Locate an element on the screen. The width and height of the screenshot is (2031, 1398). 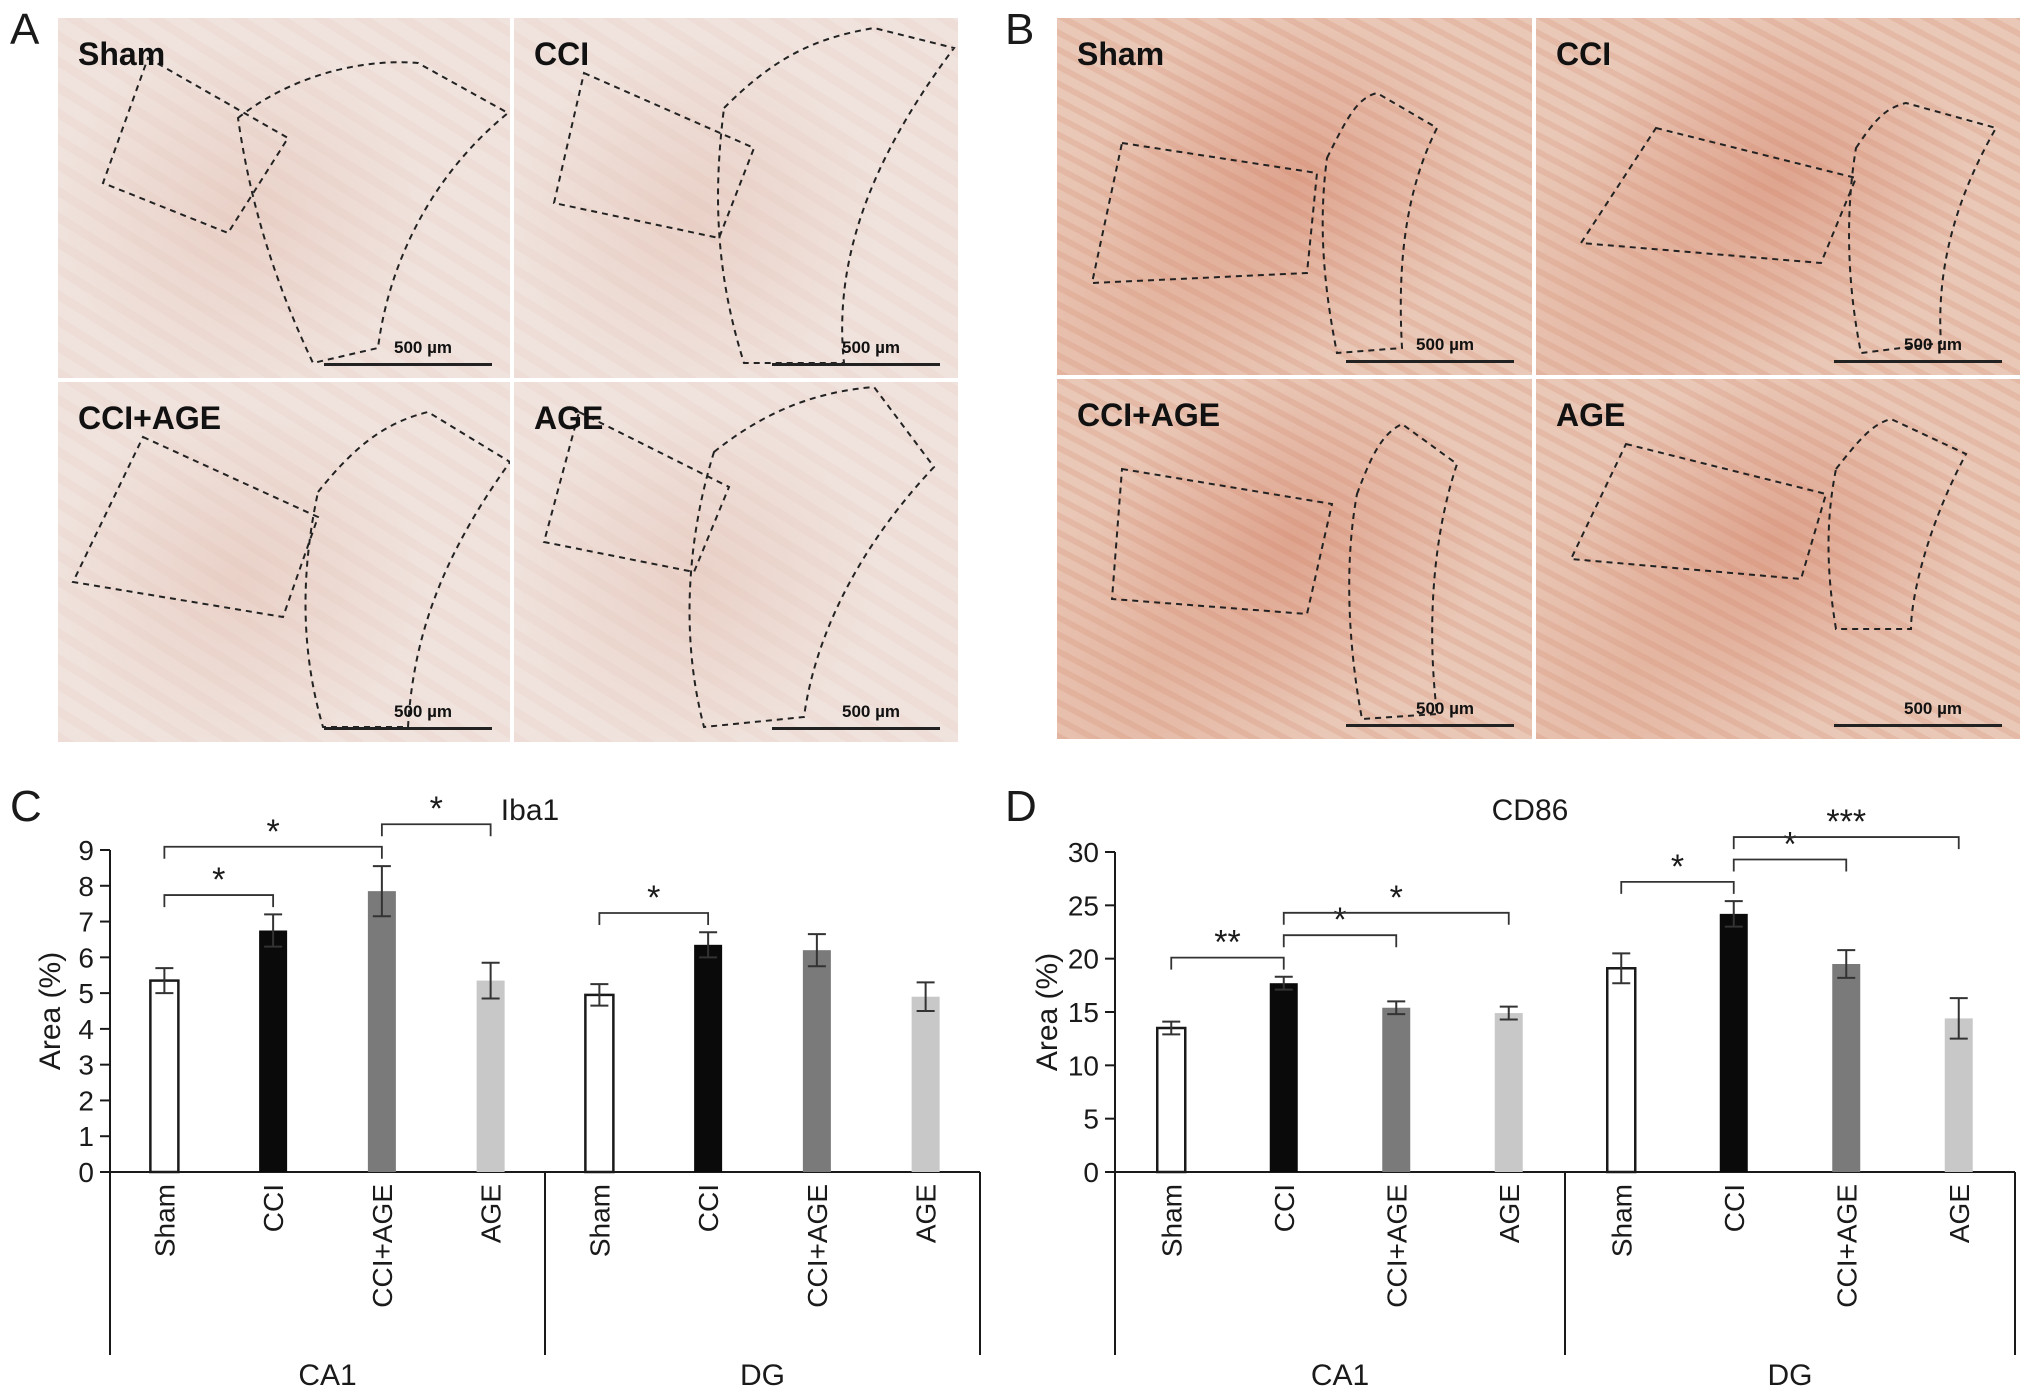
y-tick-label: 20 is located at coordinates (1083, 959).